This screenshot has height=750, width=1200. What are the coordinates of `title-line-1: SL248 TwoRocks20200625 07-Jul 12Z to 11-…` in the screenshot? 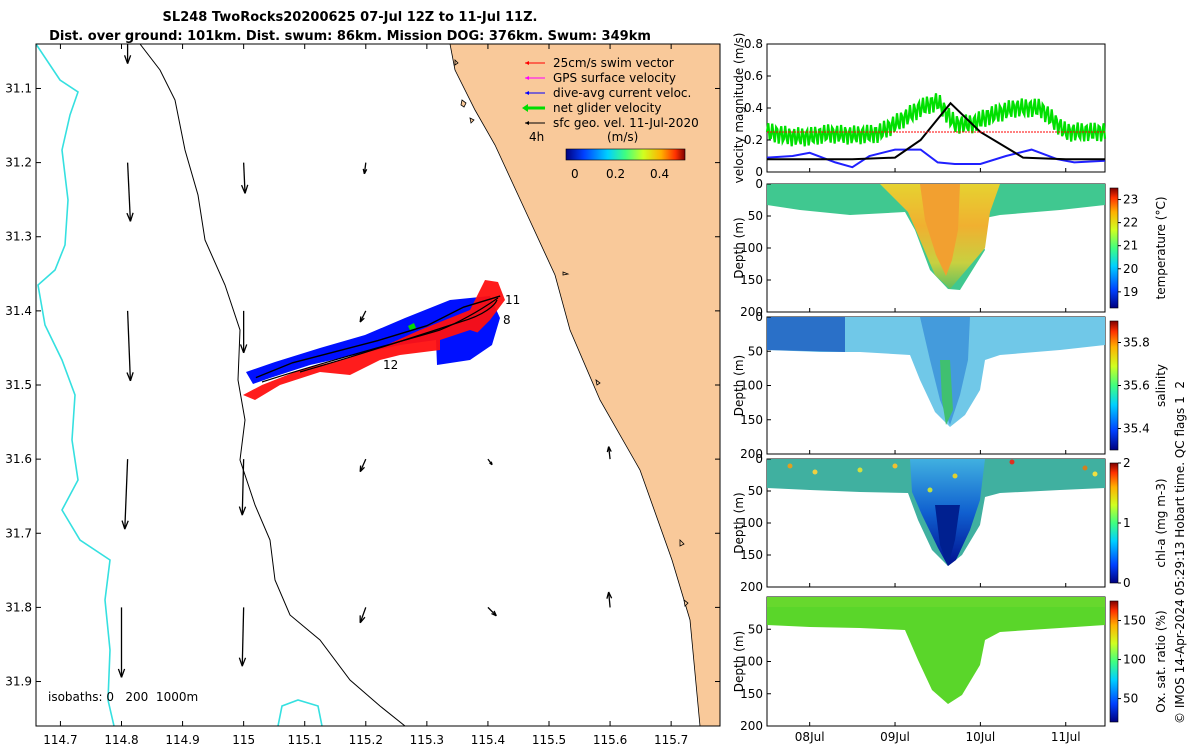 It's located at (350, 17).